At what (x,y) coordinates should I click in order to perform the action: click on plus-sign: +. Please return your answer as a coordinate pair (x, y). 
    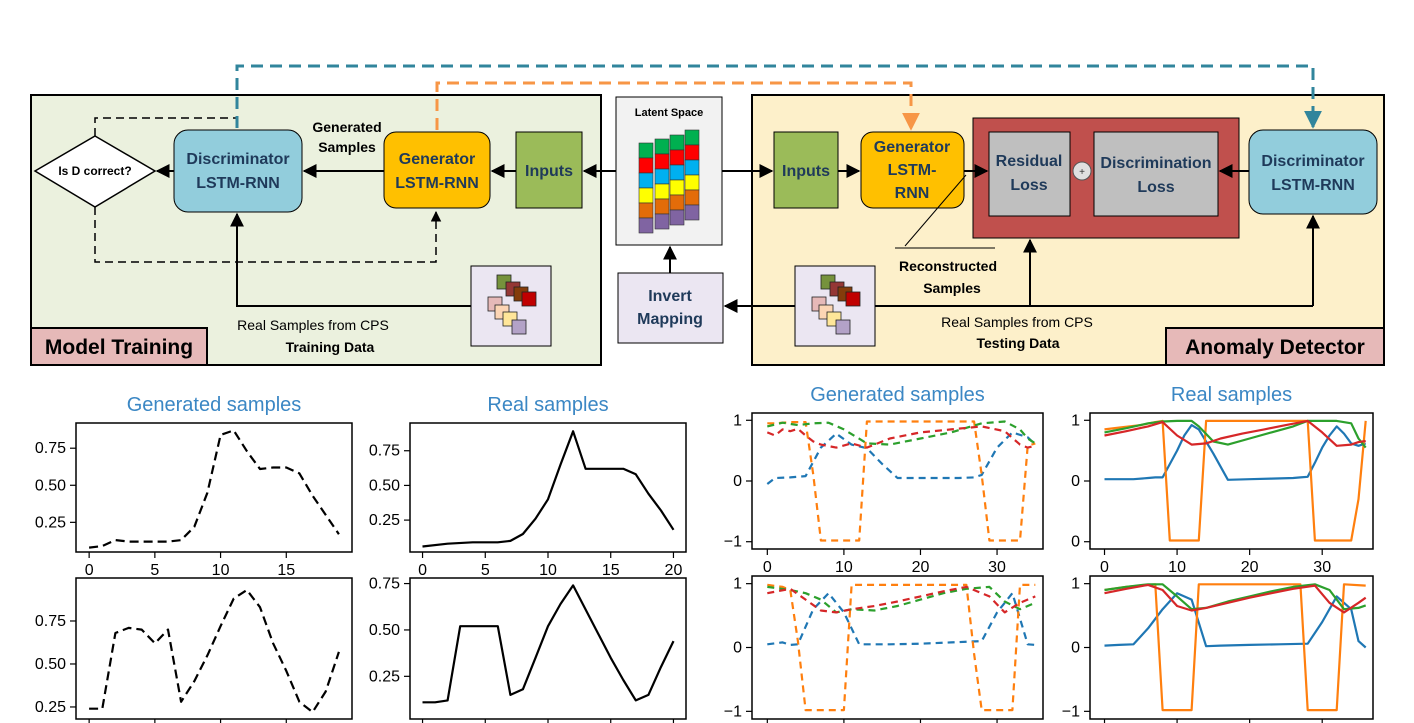
    Looking at the image, I should click on (1082, 172).